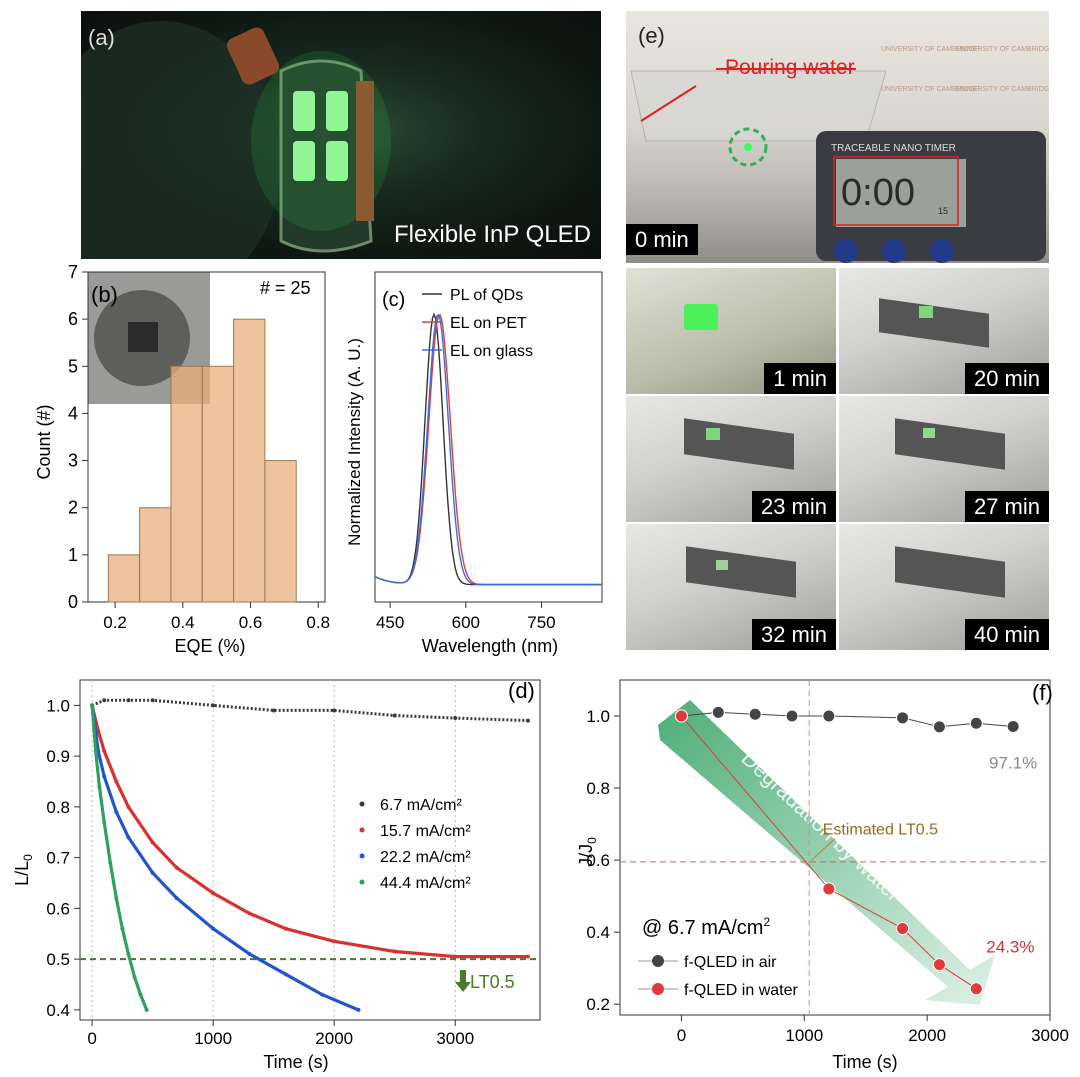 The width and height of the screenshot is (1080, 1077). I want to click on d-series-line, so click(119, 858).